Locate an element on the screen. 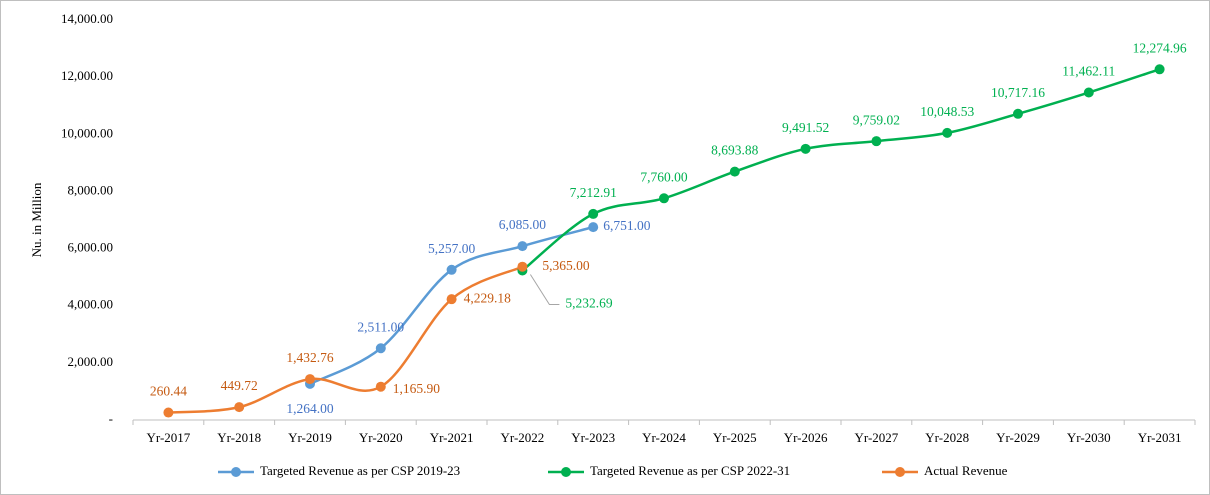  legend-label: Targeted Revenue as per CSP 2022-31 is located at coordinates (690, 470).